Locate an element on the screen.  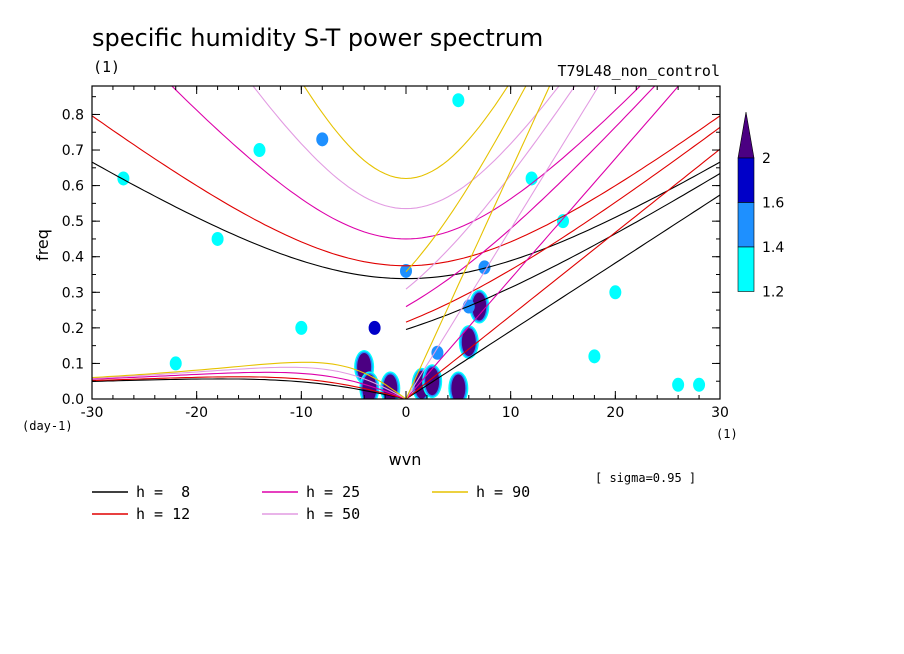
chart-title: specific humidity S-T power spectrum is located at coordinates (317, 38).